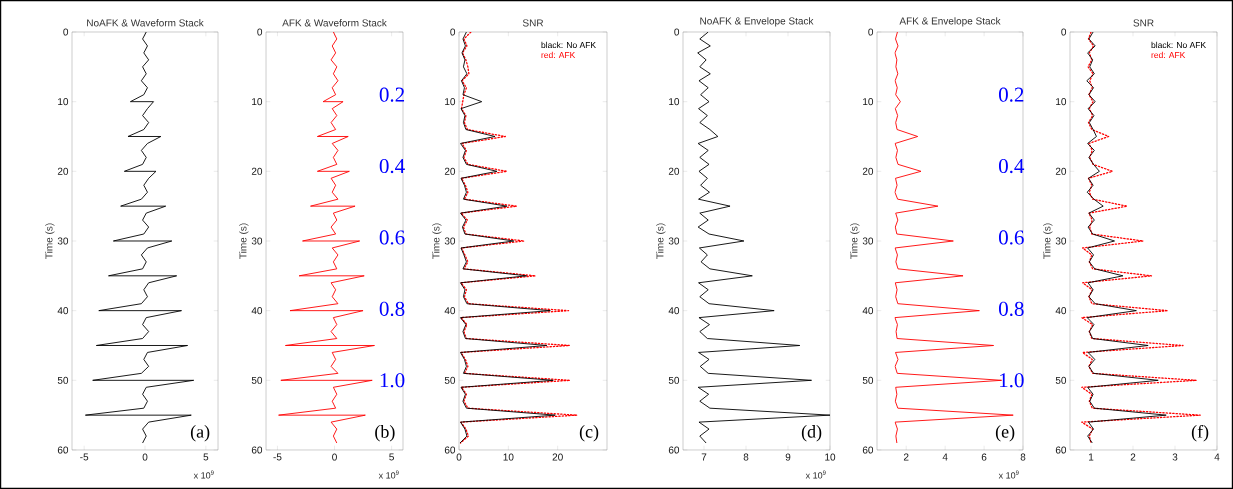  What do you see at coordinates (788, 457) in the screenshot?
I see `x-tick-label: 9` at bounding box center [788, 457].